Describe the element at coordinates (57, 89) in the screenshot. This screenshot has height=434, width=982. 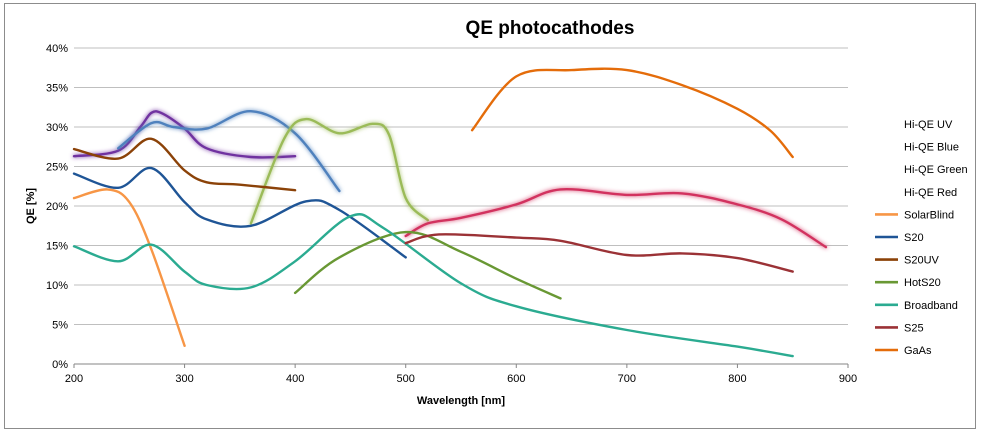
I see `y-tick-label: 35%` at that location.